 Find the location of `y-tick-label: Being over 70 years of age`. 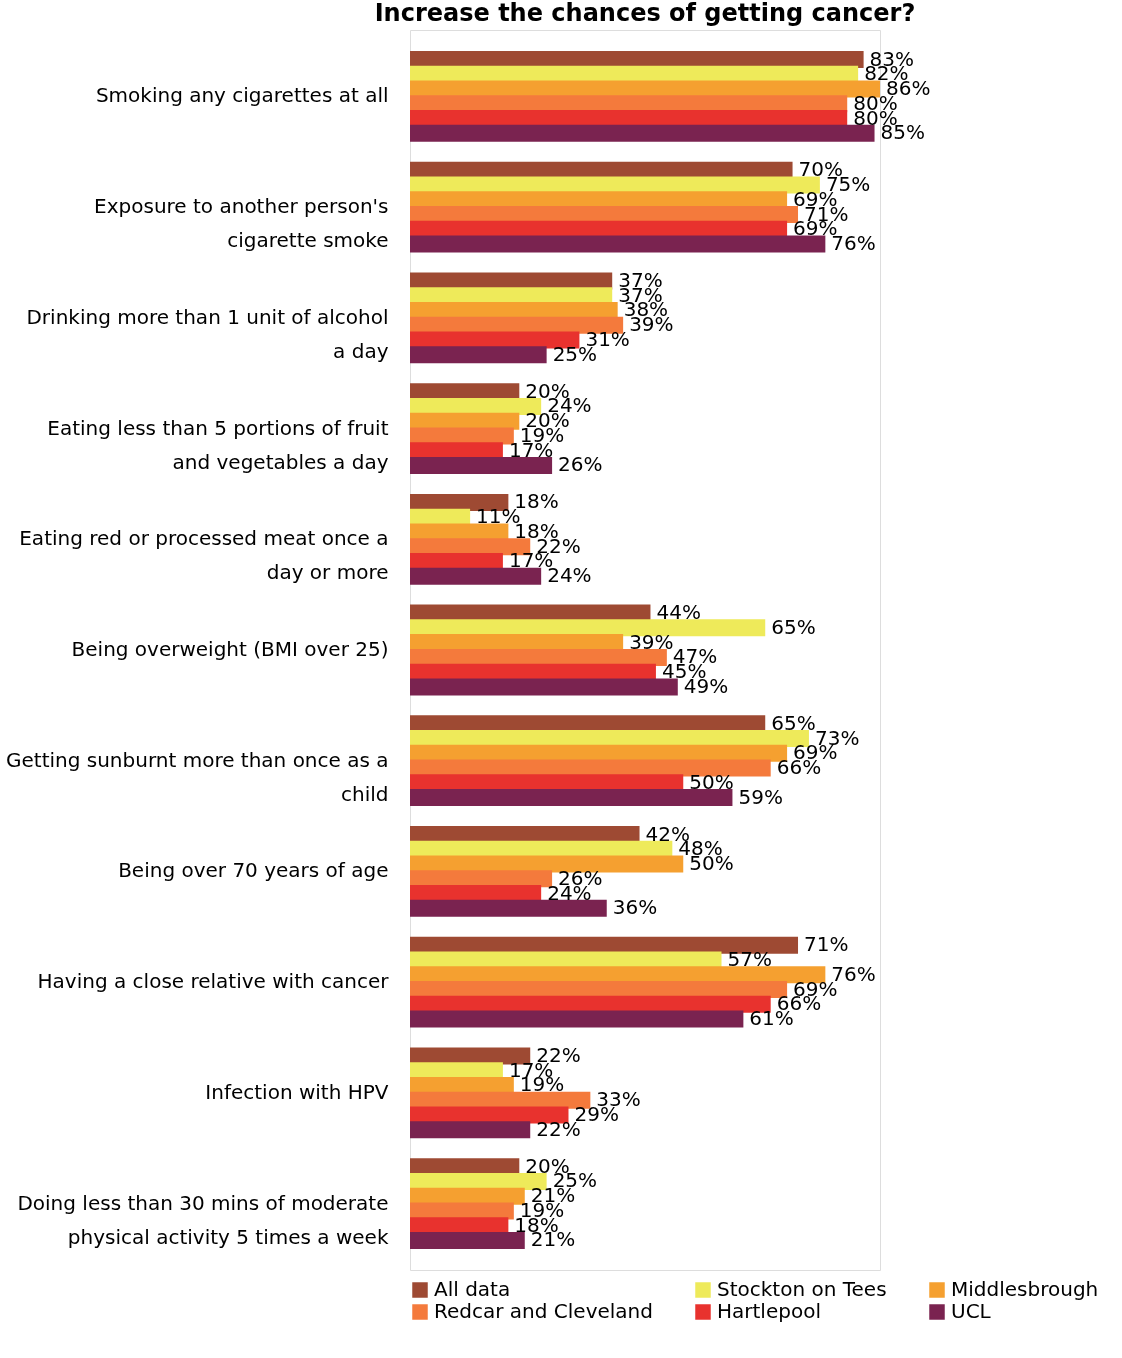

y-tick-label: Being over 70 years of age is located at coordinates (253, 870).